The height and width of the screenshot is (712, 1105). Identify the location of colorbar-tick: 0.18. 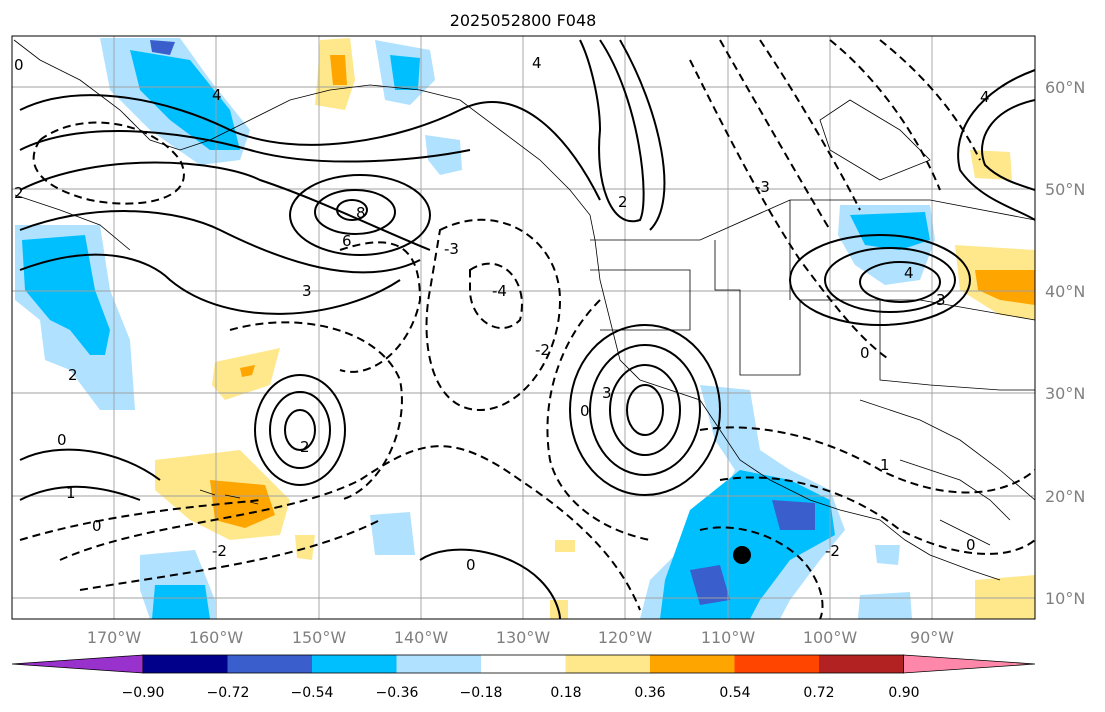
(565, 693).